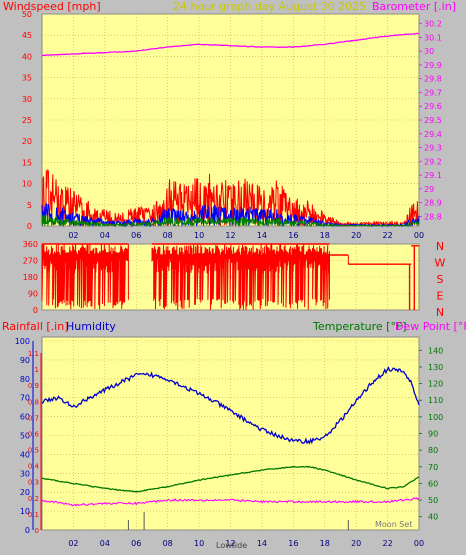 The width and height of the screenshot is (466, 555). What do you see at coordinates (359, 326) in the screenshot?
I see `temperature-label: Temperature [°F]` at bounding box center [359, 326].